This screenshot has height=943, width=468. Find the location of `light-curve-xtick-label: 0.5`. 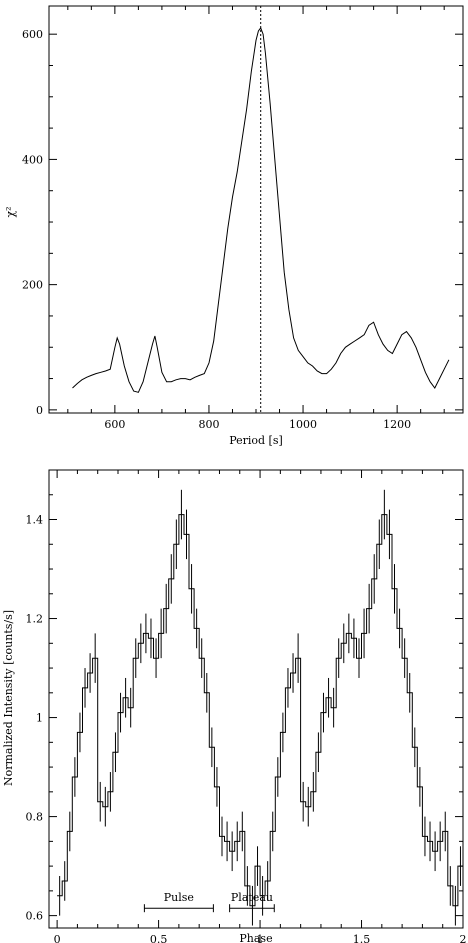

light-curve-xtick-label: 0.5 is located at coordinates (159, 938).